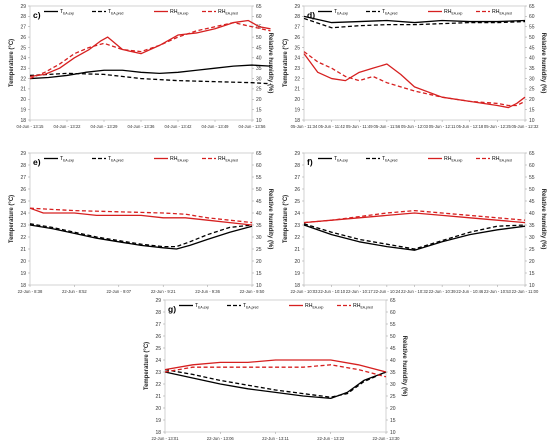 The image size is (550, 444). I want to click on x-tick-label: 22-Jun - 9:21, so click(163, 291).